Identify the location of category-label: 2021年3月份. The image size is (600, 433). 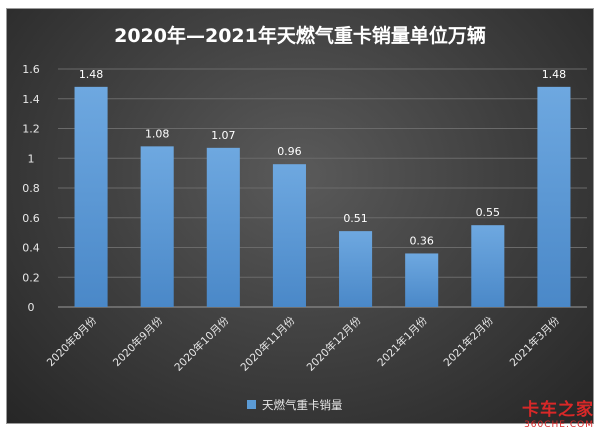
(534, 341).